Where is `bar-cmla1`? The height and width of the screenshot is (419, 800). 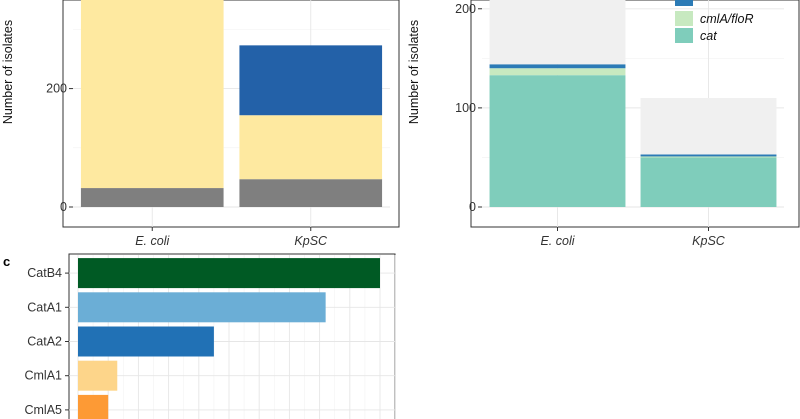 bar-cmla1 is located at coordinates (98, 375).